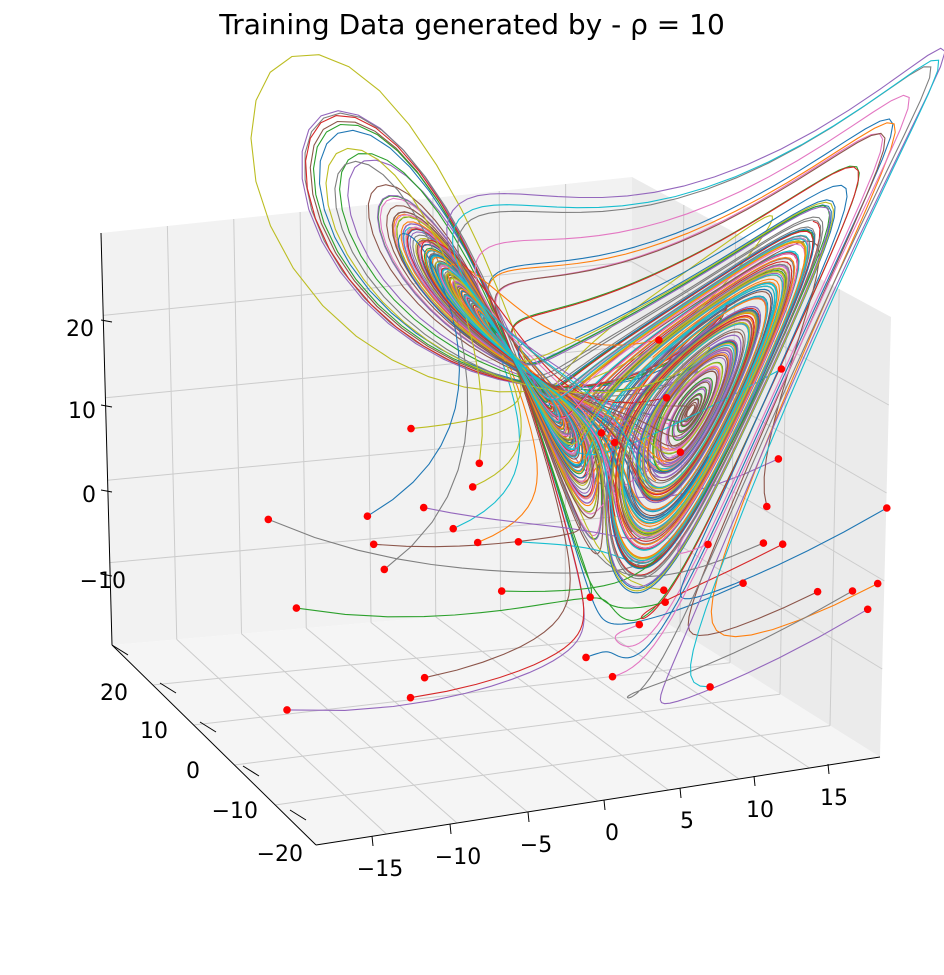 The image size is (944, 975). I want to click on y-tick-label: 10, so click(154, 731).